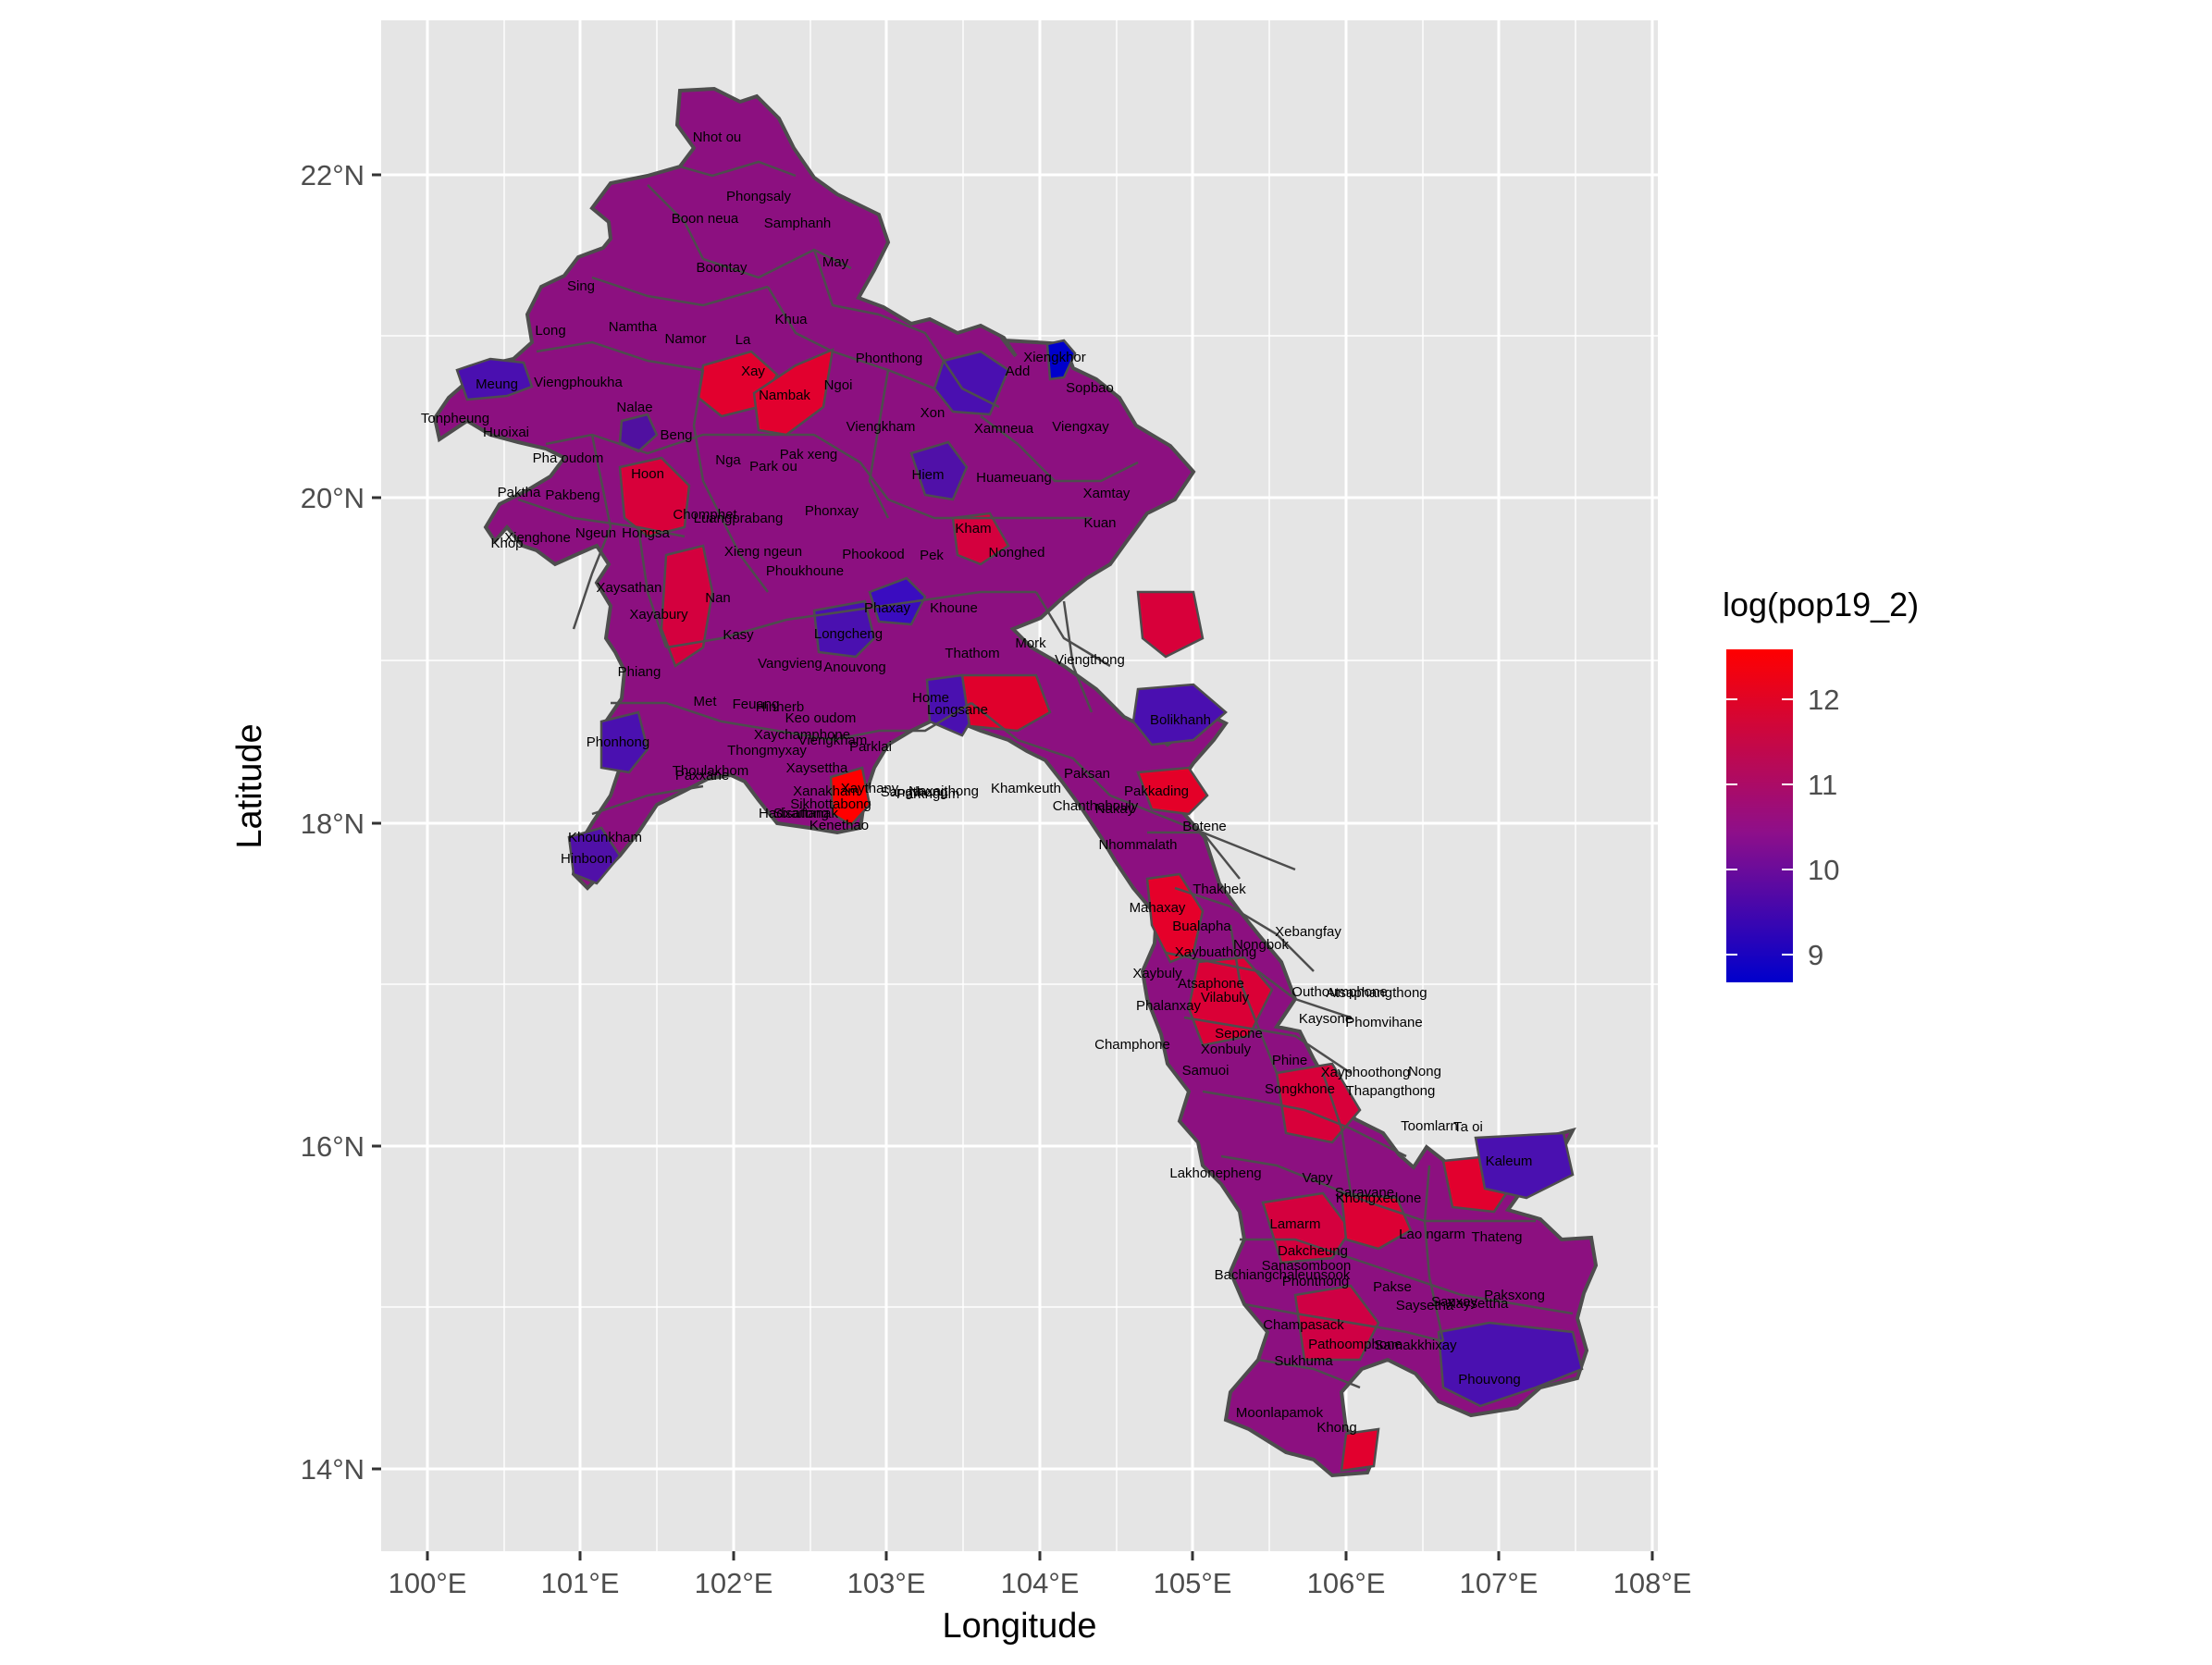 Image resolution: width=2212 pixels, height=1665 pixels. Describe the element at coordinates (817, 768) in the screenshot. I see `district-label: Xaysettha` at that location.